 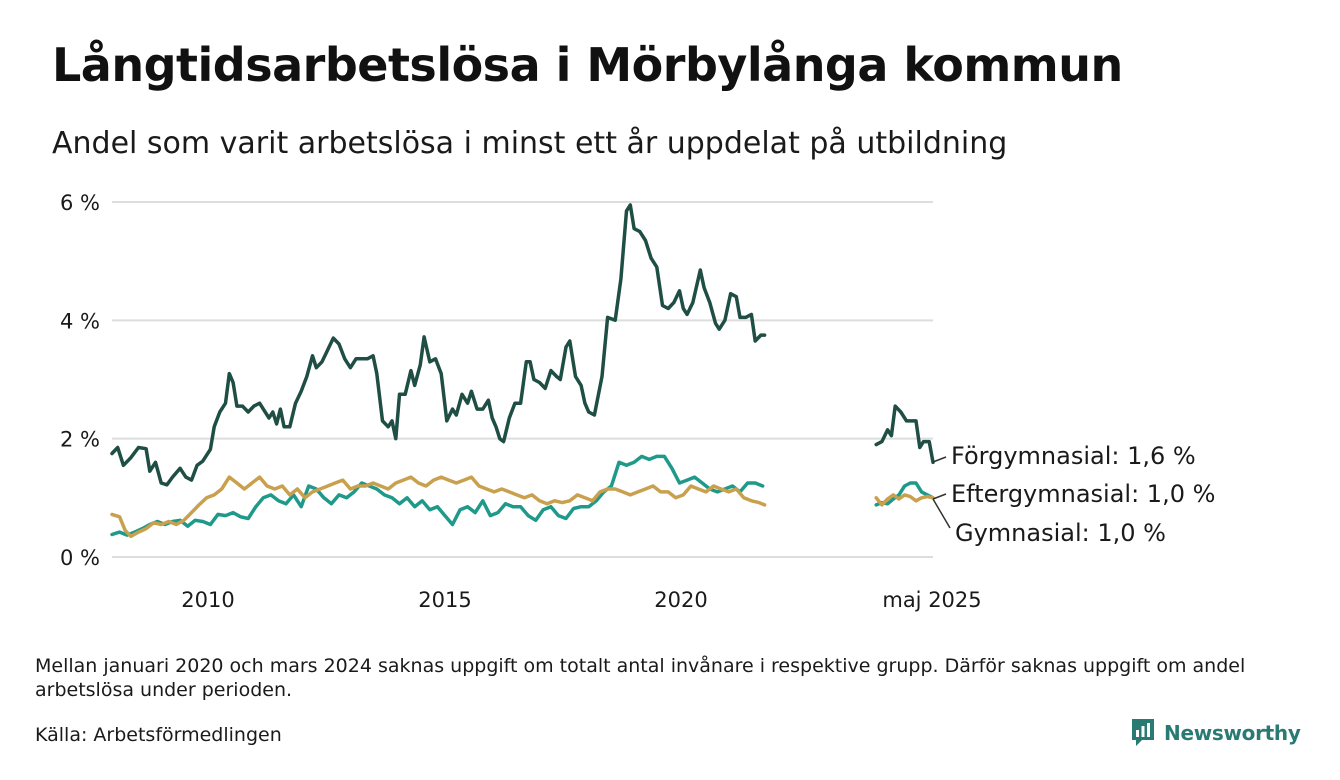 I want to click on end-label-förgymnasial: Förgymnasial: 1,6 %, so click(x=1073, y=456).